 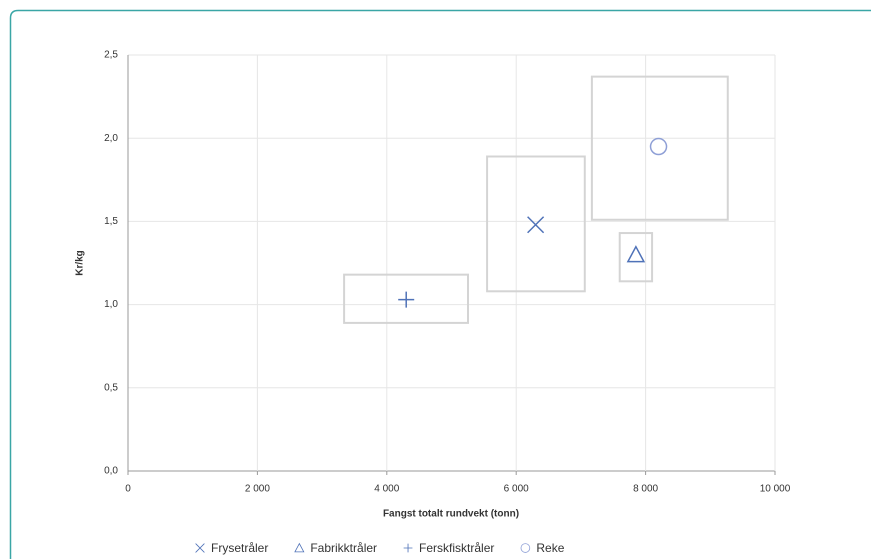 What do you see at coordinates (111, 471) in the screenshot?
I see `y-tick-label: 0,0` at bounding box center [111, 471].